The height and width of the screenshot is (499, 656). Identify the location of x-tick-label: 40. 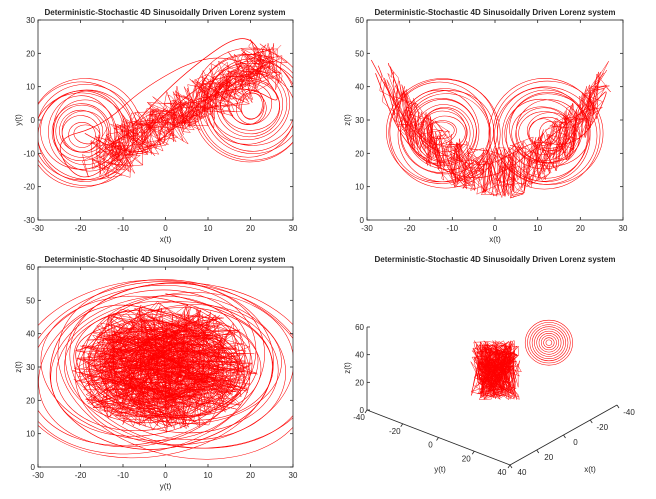
(522, 472).